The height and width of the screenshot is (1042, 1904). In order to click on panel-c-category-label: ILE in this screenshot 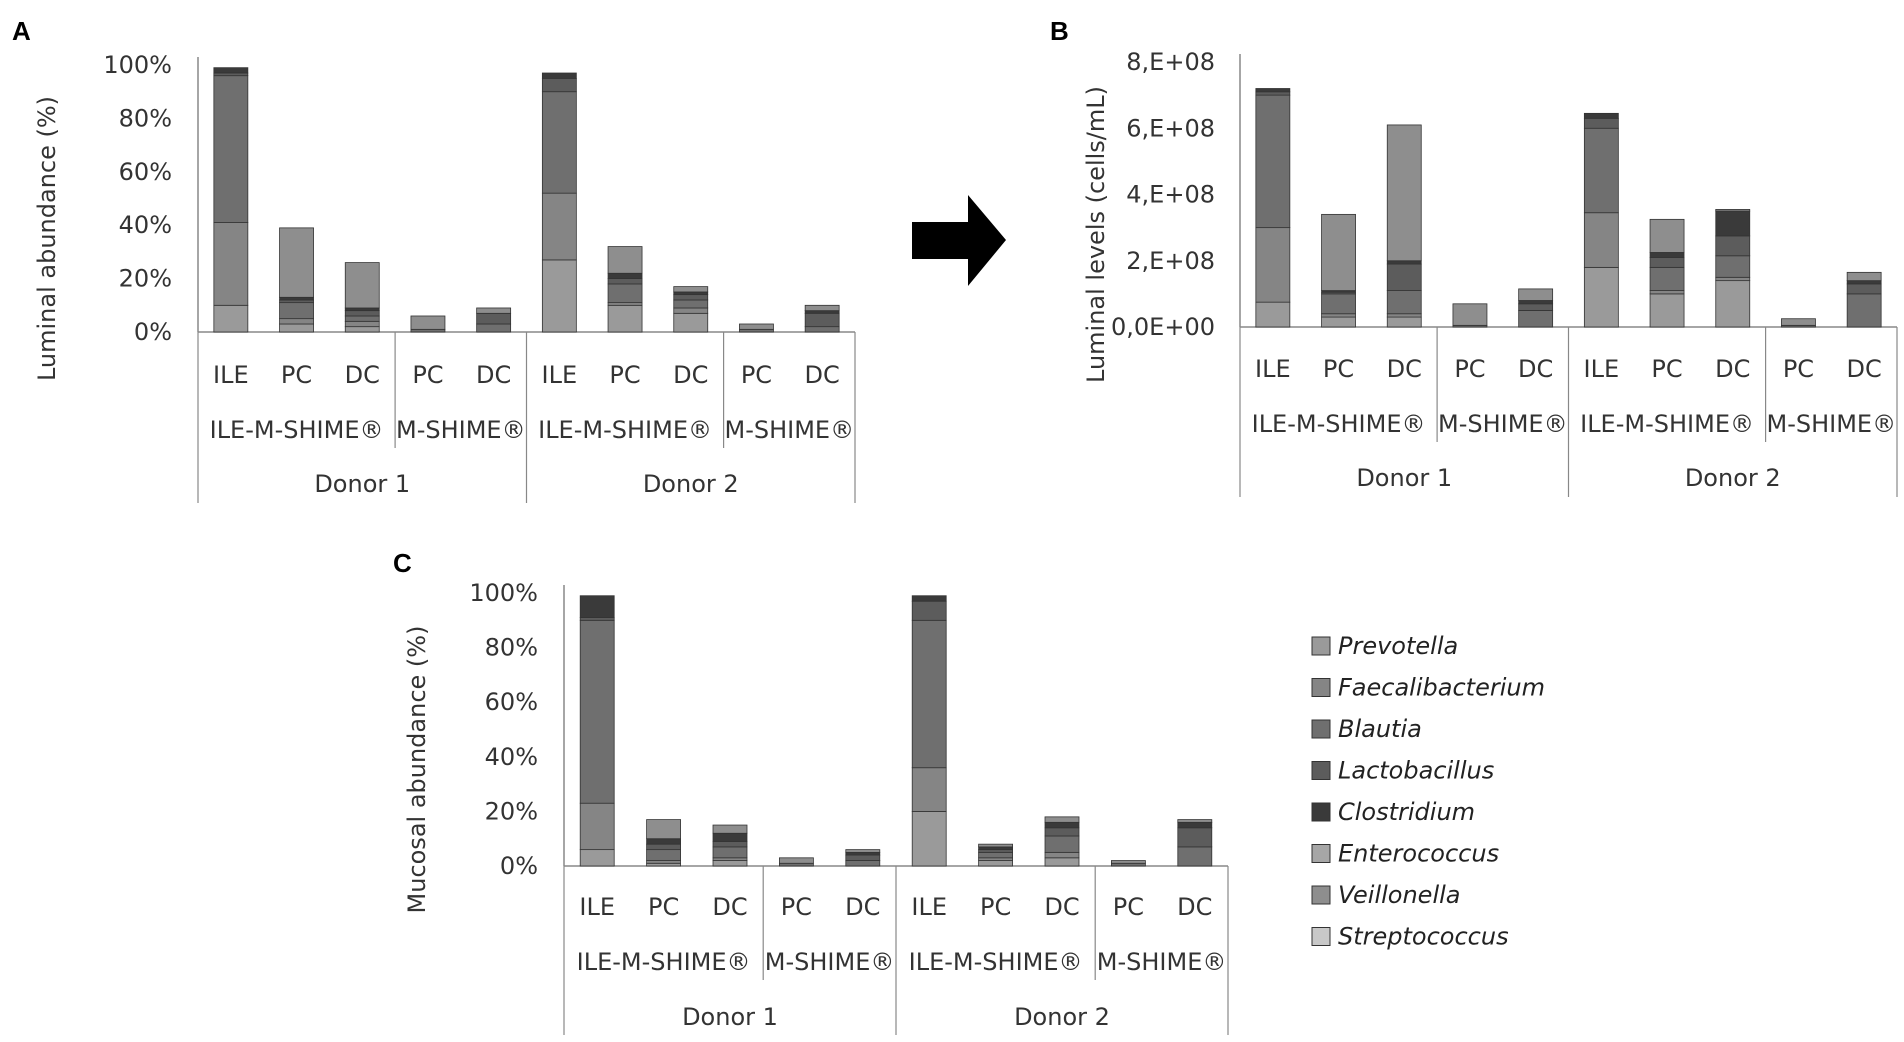, I will do `click(597, 907)`.